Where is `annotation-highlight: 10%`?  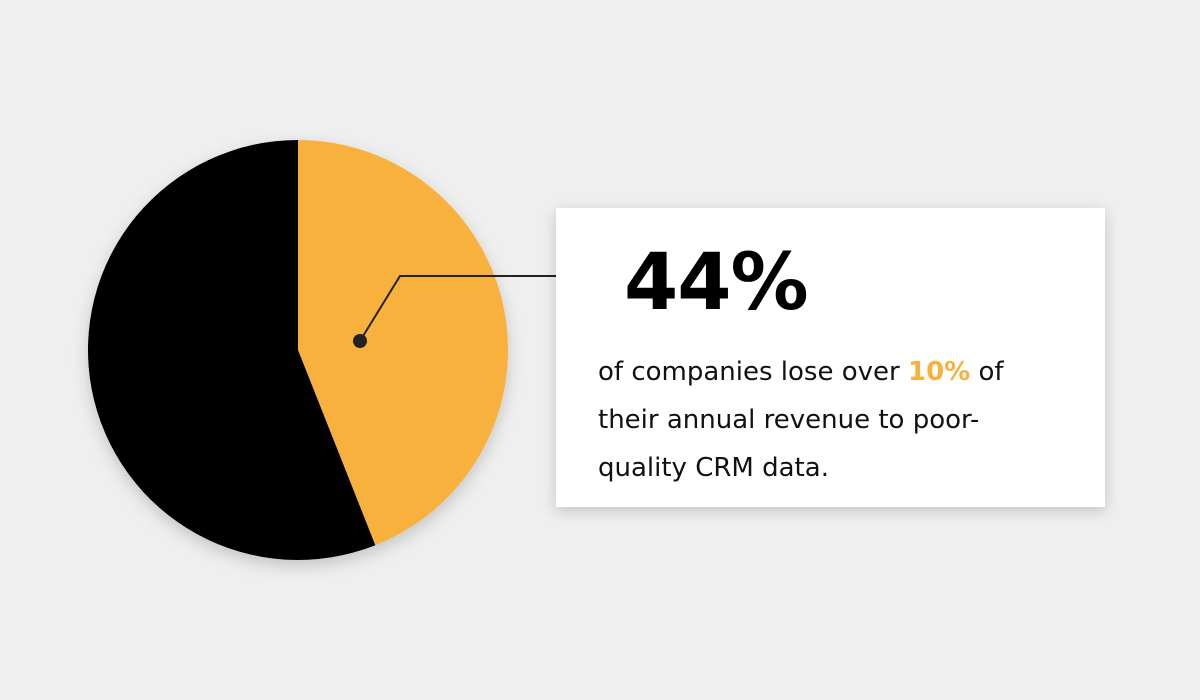
annotation-highlight: 10% is located at coordinates (939, 372).